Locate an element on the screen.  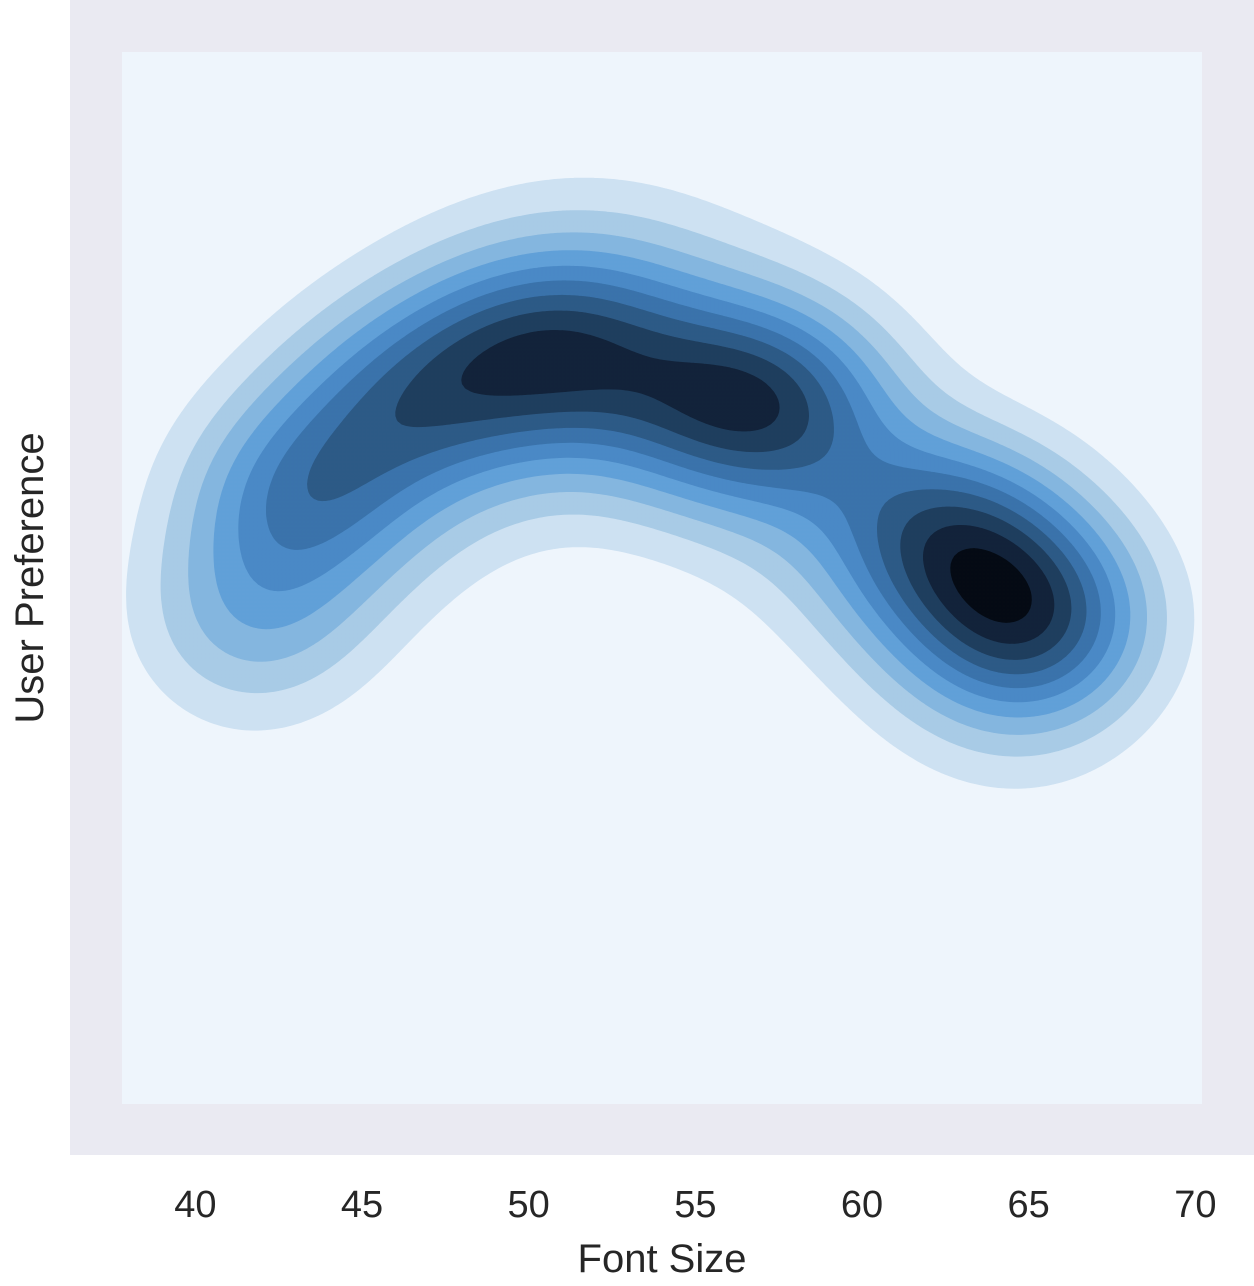
x-tick-label: 45 is located at coordinates (362, 1205).